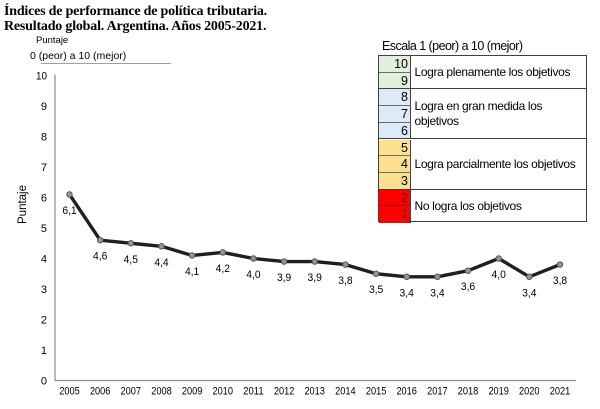 Image resolution: width=600 pixels, height=409 pixels. Describe the element at coordinates (253, 392) in the screenshot. I see `svg-text: 2011` at that location.